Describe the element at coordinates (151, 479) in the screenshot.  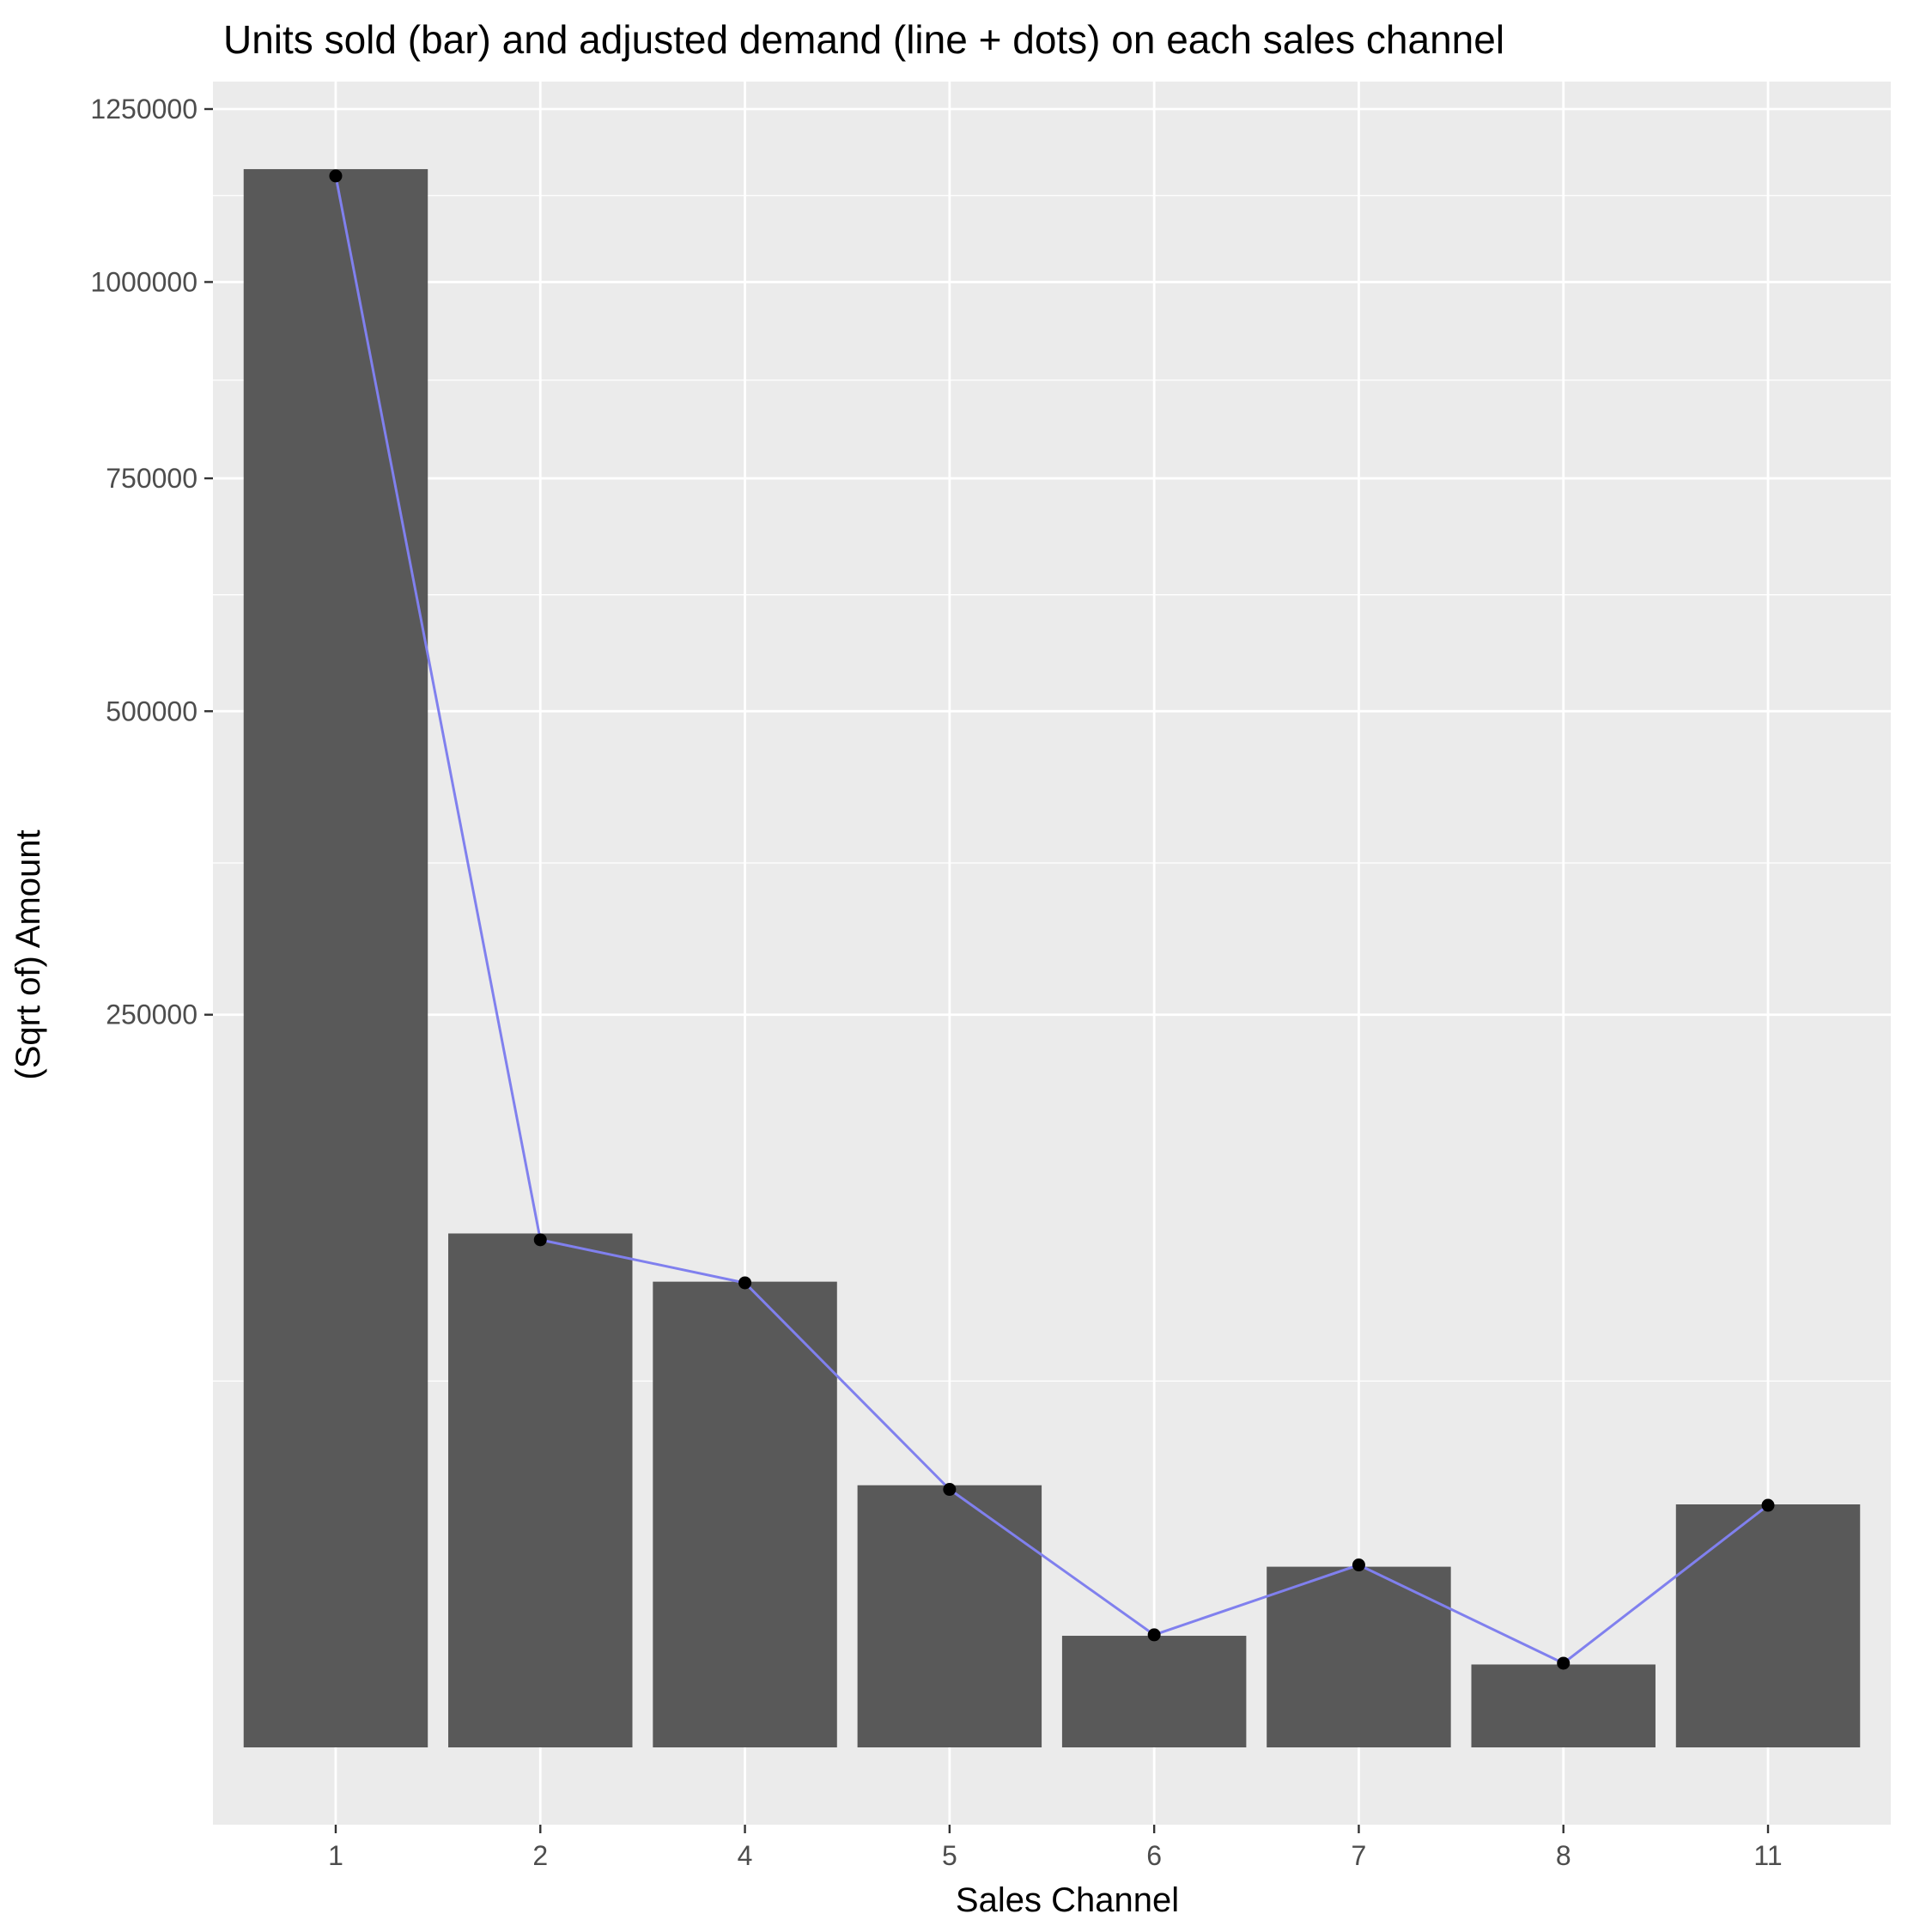
I see `y-tick-label: 750000` at that location.